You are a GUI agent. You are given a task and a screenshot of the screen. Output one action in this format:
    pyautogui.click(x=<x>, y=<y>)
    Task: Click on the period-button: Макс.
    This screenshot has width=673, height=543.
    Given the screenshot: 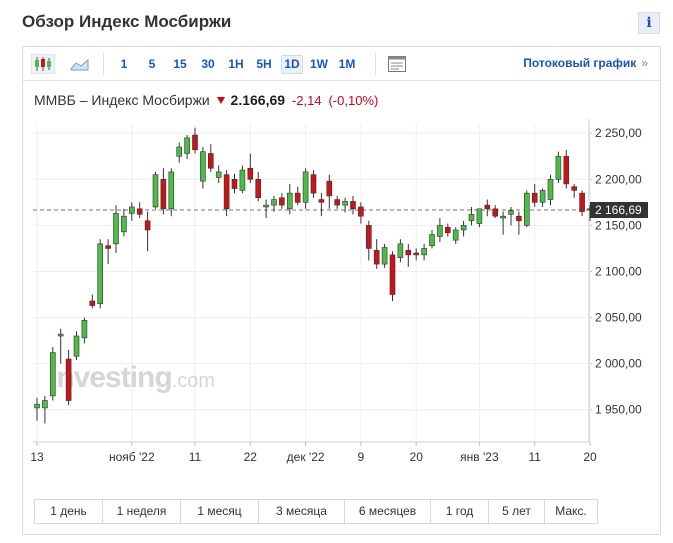 What is the action you would take?
    pyautogui.click(x=571, y=511)
    